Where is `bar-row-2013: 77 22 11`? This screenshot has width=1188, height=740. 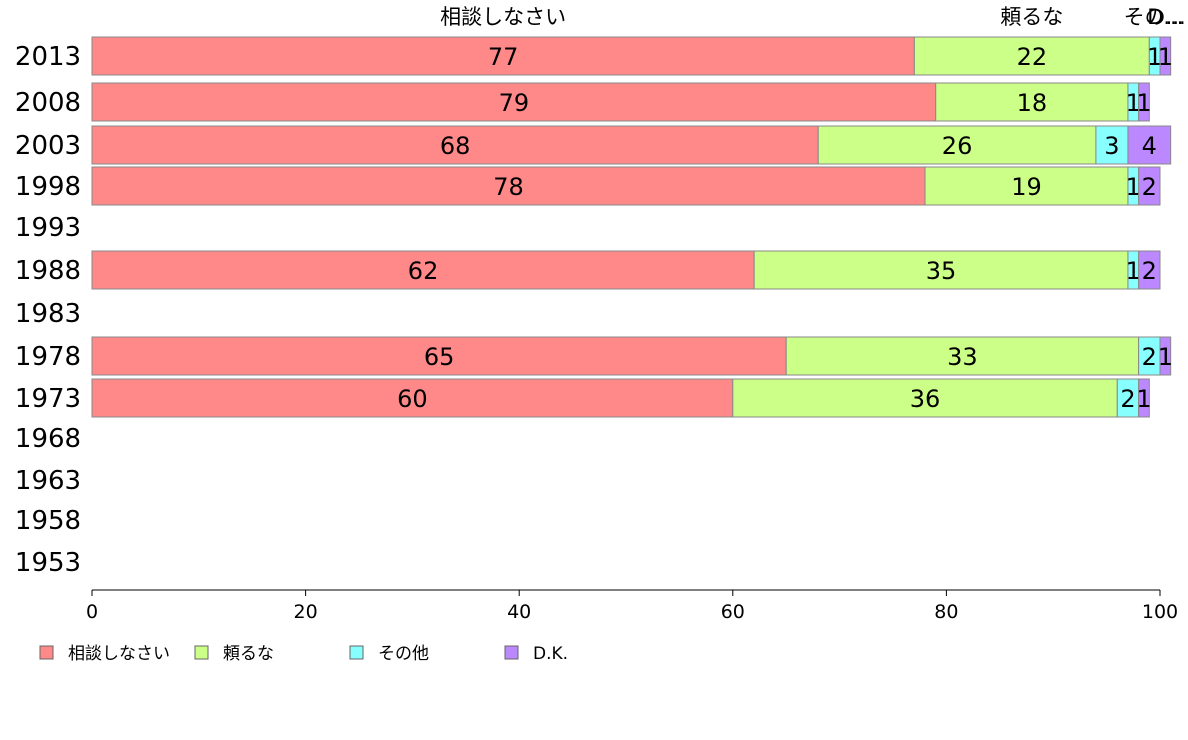 bar-row-2013: 77 22 11 is located at coordinates (632, 56).